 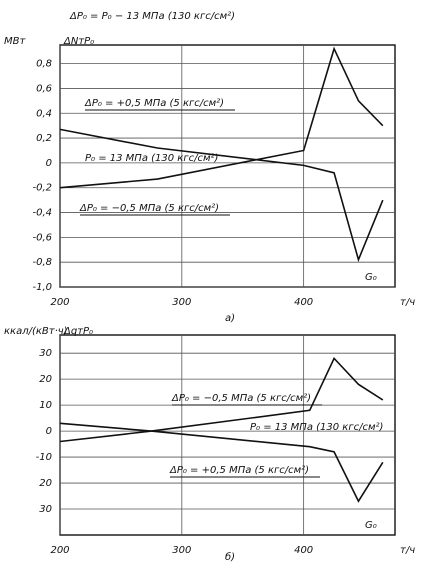 I want to click on y-unit: ккал/(кВт·ч), so click(x=36, y=331).